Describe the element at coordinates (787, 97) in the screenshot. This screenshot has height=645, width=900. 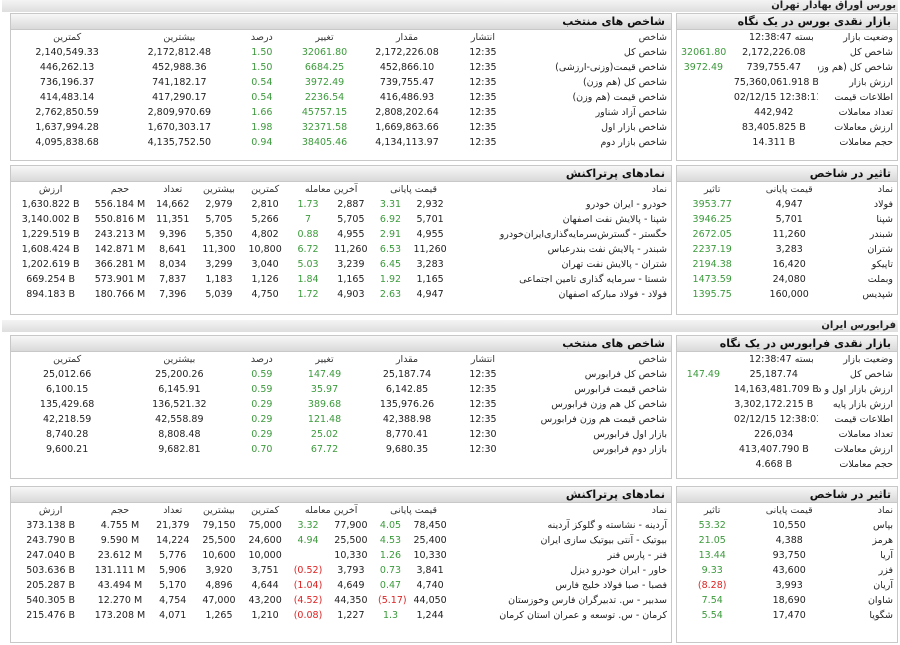
I see `data-row: اطلاعات قیمت 02/12/15 12:38:11` at that location.